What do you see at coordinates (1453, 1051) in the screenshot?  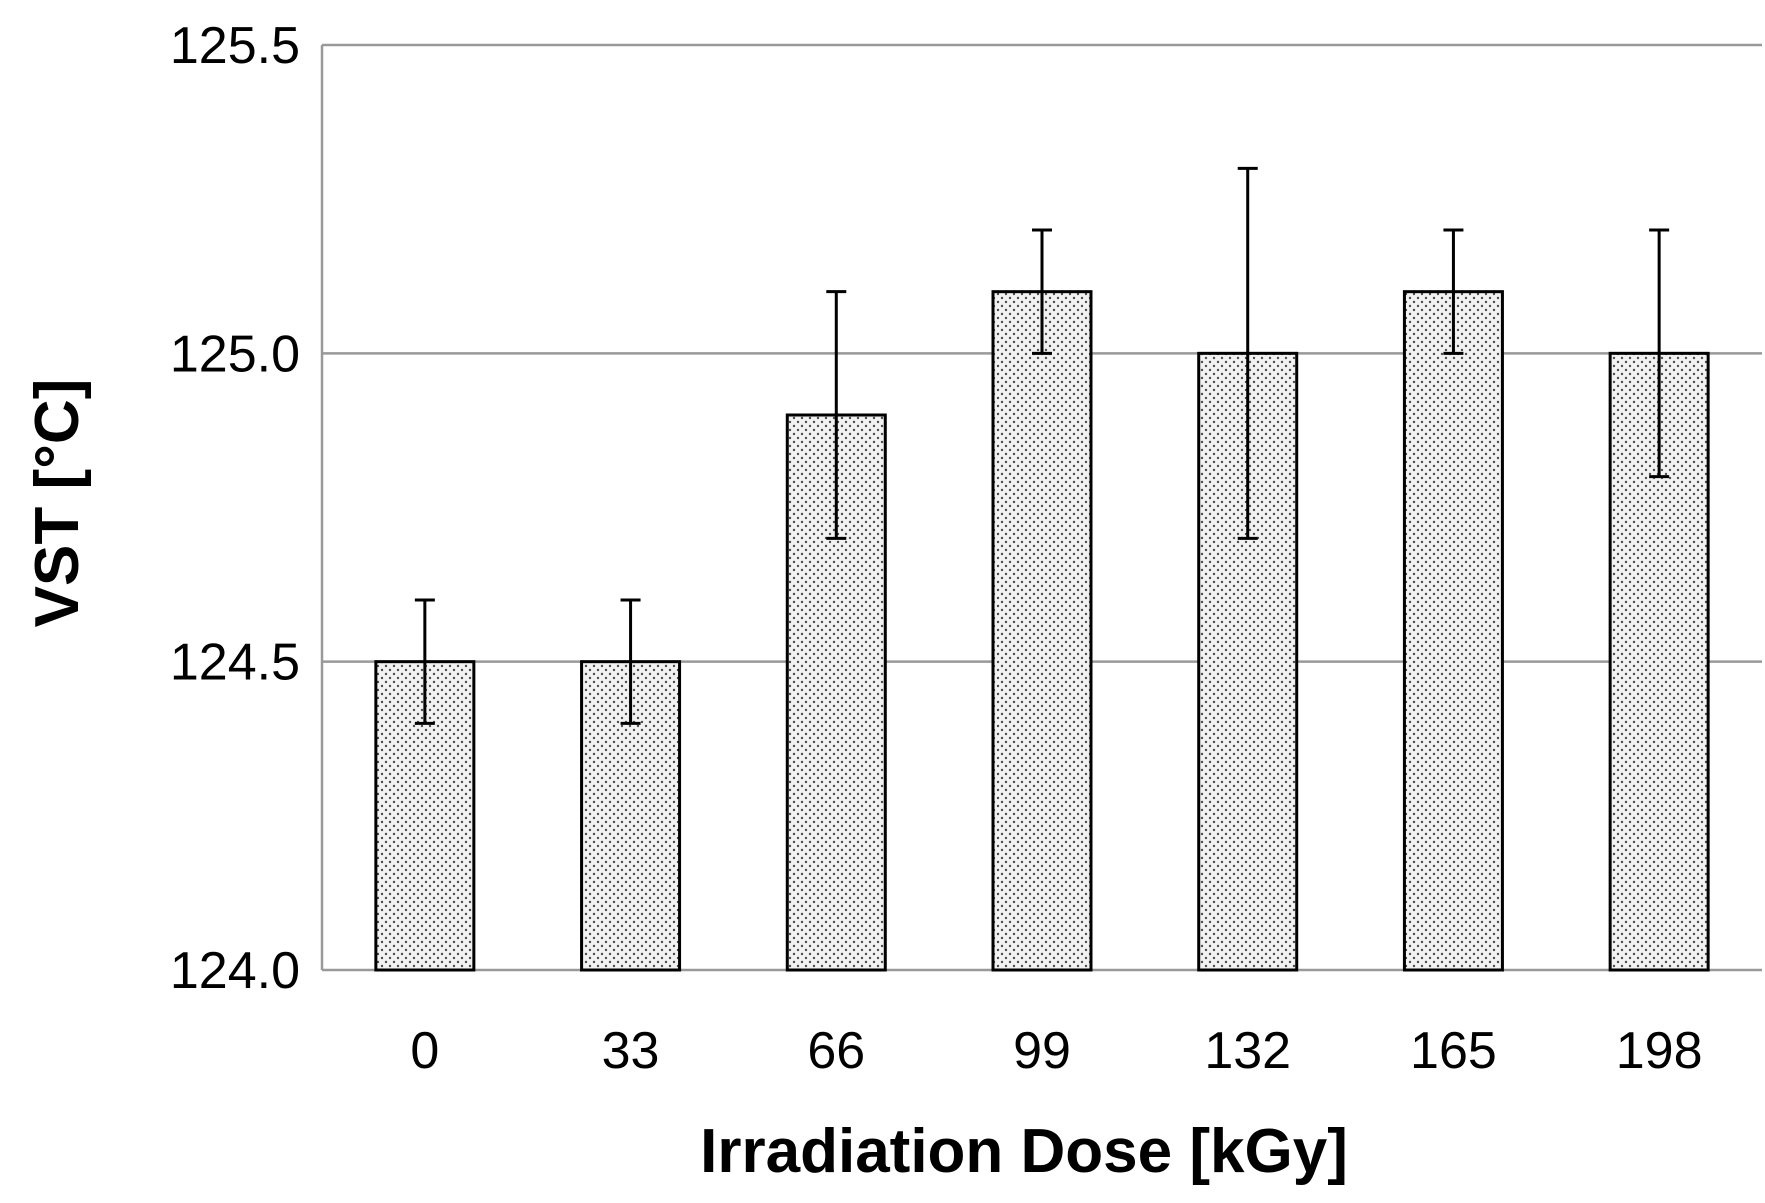 I see `x-tick-label-165: 165` at bounding box center [1453, 1051].